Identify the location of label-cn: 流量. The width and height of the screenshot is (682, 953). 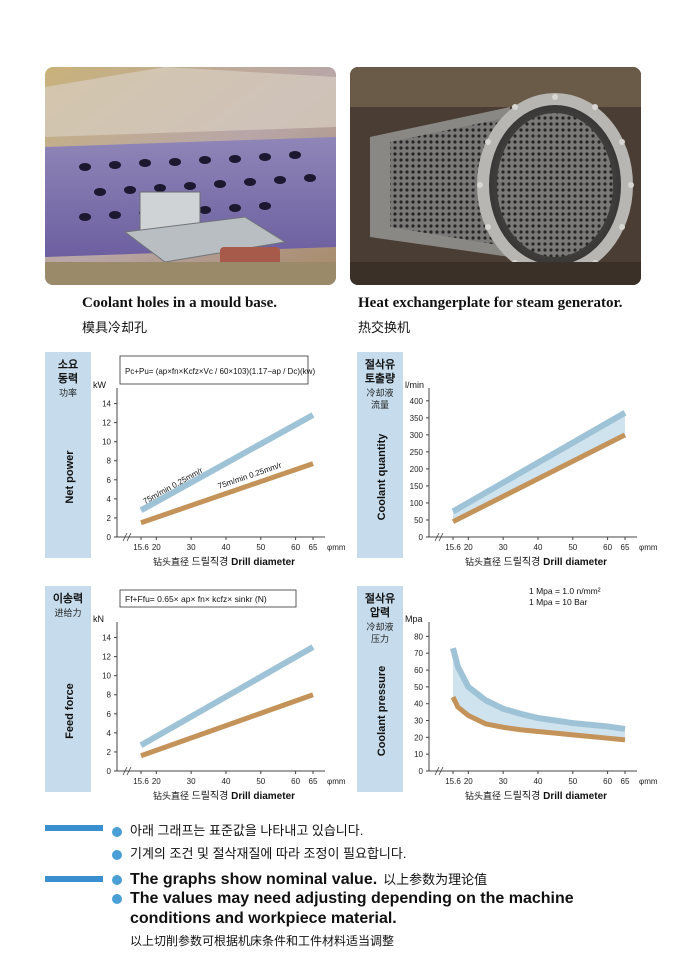
(380, 404).